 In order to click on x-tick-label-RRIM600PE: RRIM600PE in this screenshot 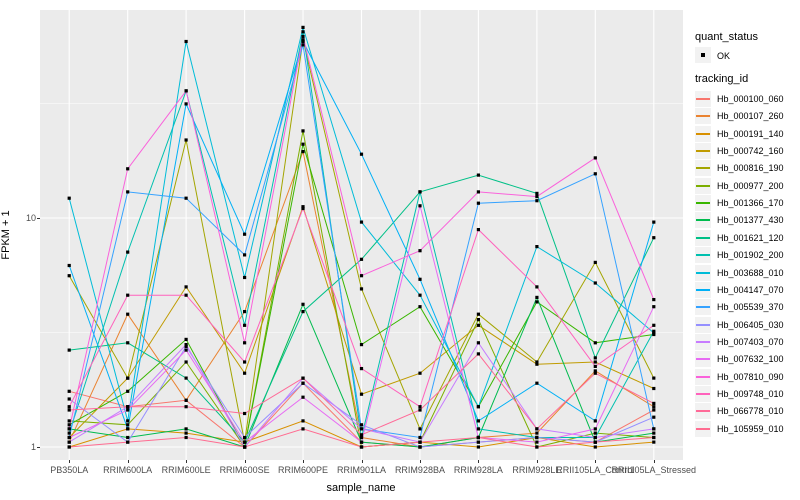, I will do `click(303, 470)`.